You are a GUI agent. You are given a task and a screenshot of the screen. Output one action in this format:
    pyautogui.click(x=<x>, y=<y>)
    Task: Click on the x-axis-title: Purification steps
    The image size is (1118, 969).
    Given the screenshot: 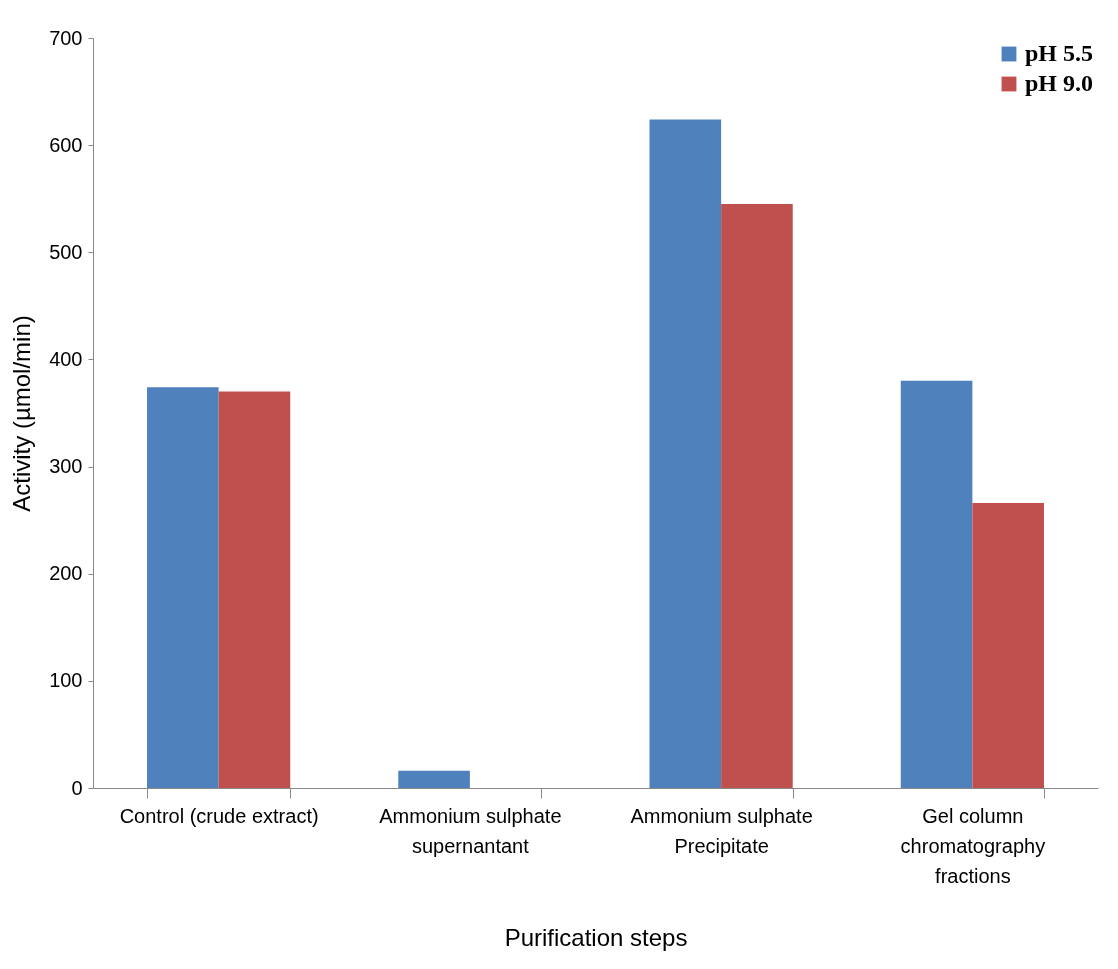 What is the action you would take?
    pyautogui.click(x=596, y=937)
    